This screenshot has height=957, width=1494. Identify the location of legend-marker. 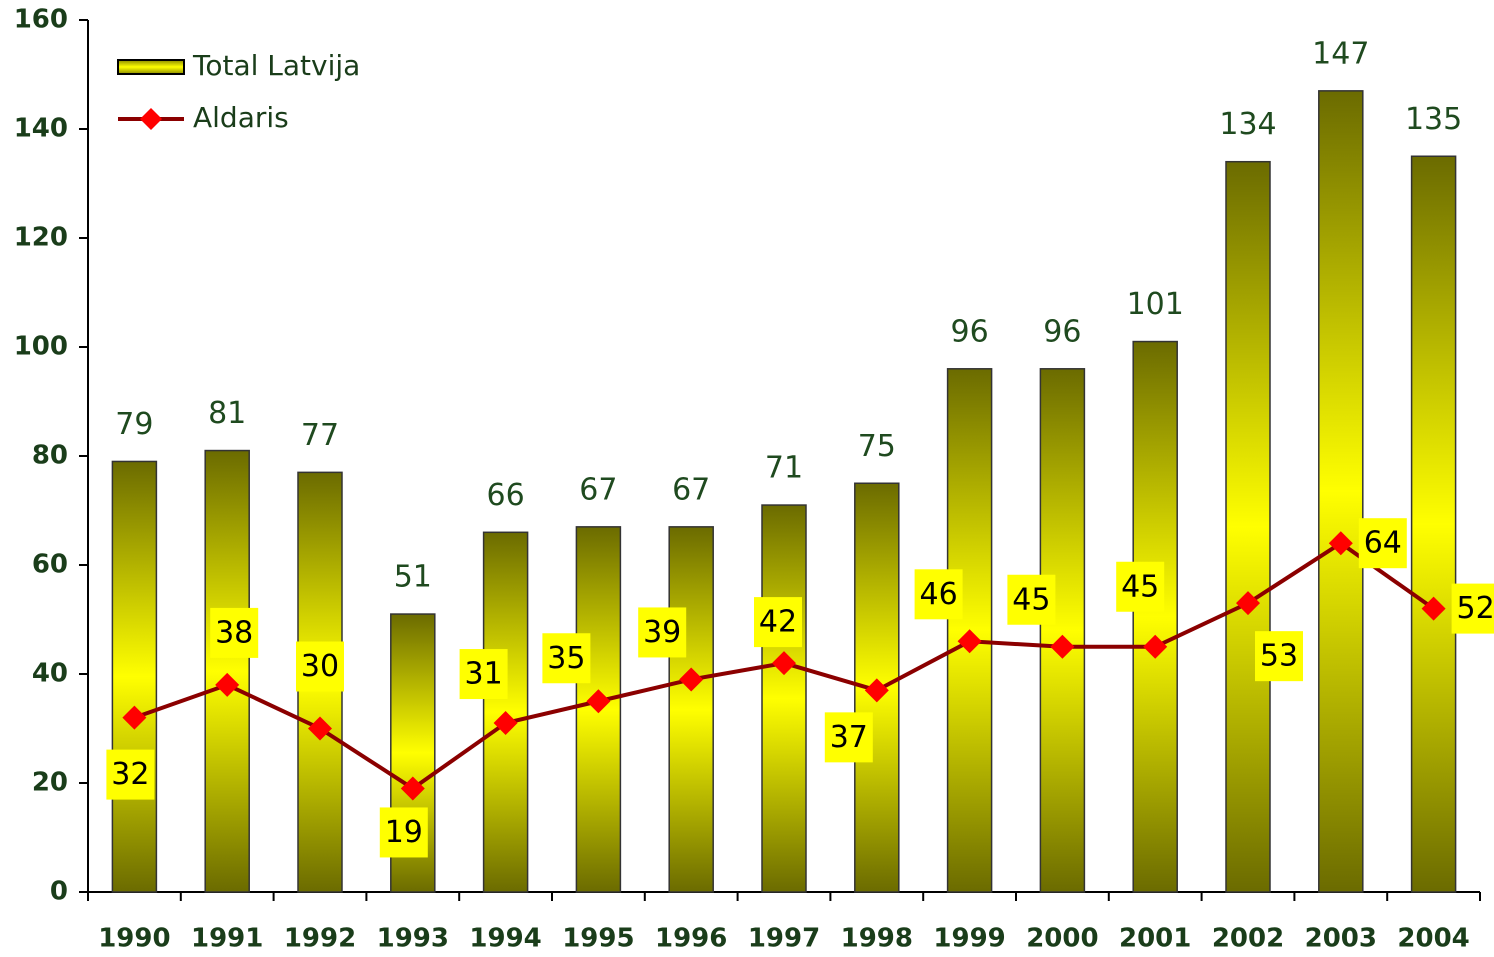
(151, 119).